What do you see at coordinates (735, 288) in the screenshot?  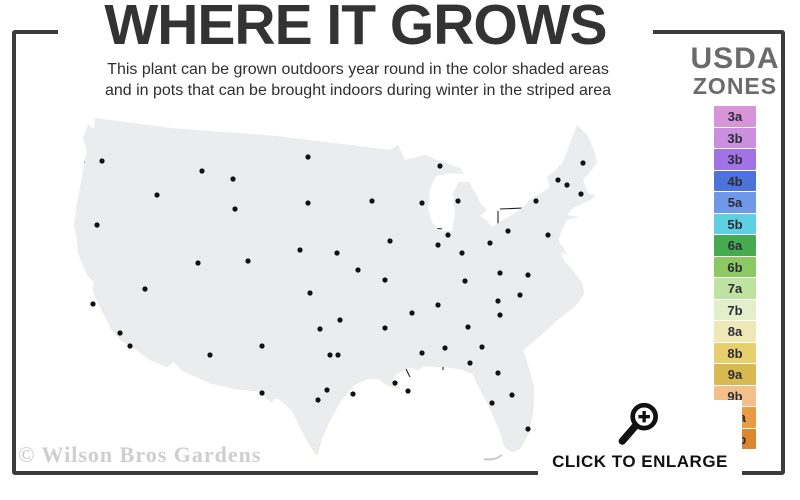 I see `zone-chip-7a: 7a` at bounding box center [735, 288].